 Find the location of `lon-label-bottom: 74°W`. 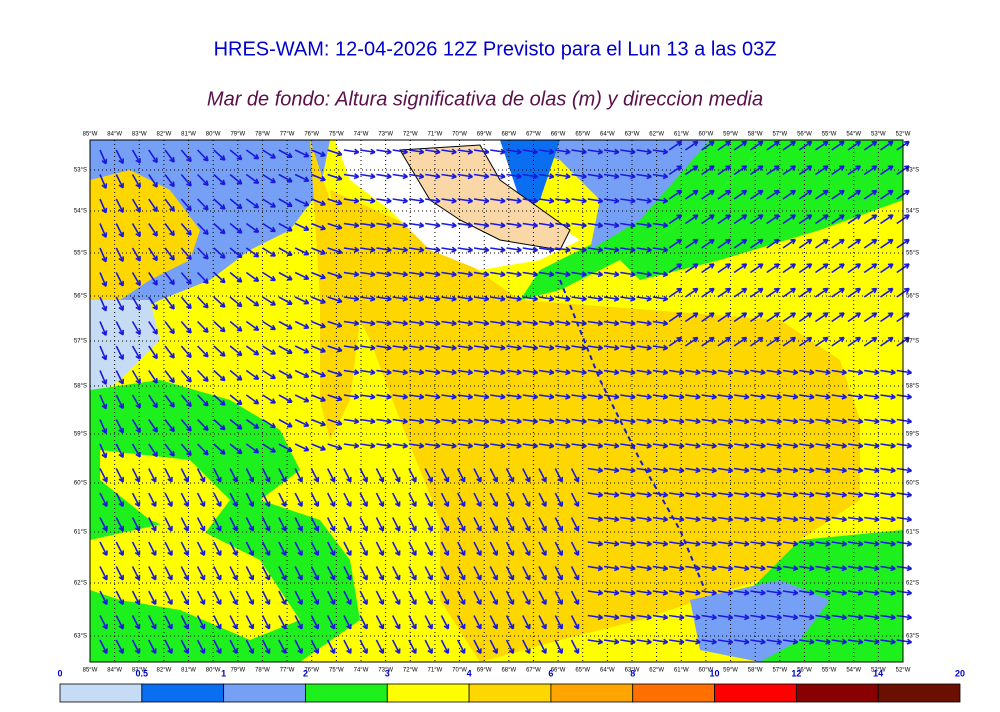

lon-label-bottom: 74°W is located at coordinates (361, 671).